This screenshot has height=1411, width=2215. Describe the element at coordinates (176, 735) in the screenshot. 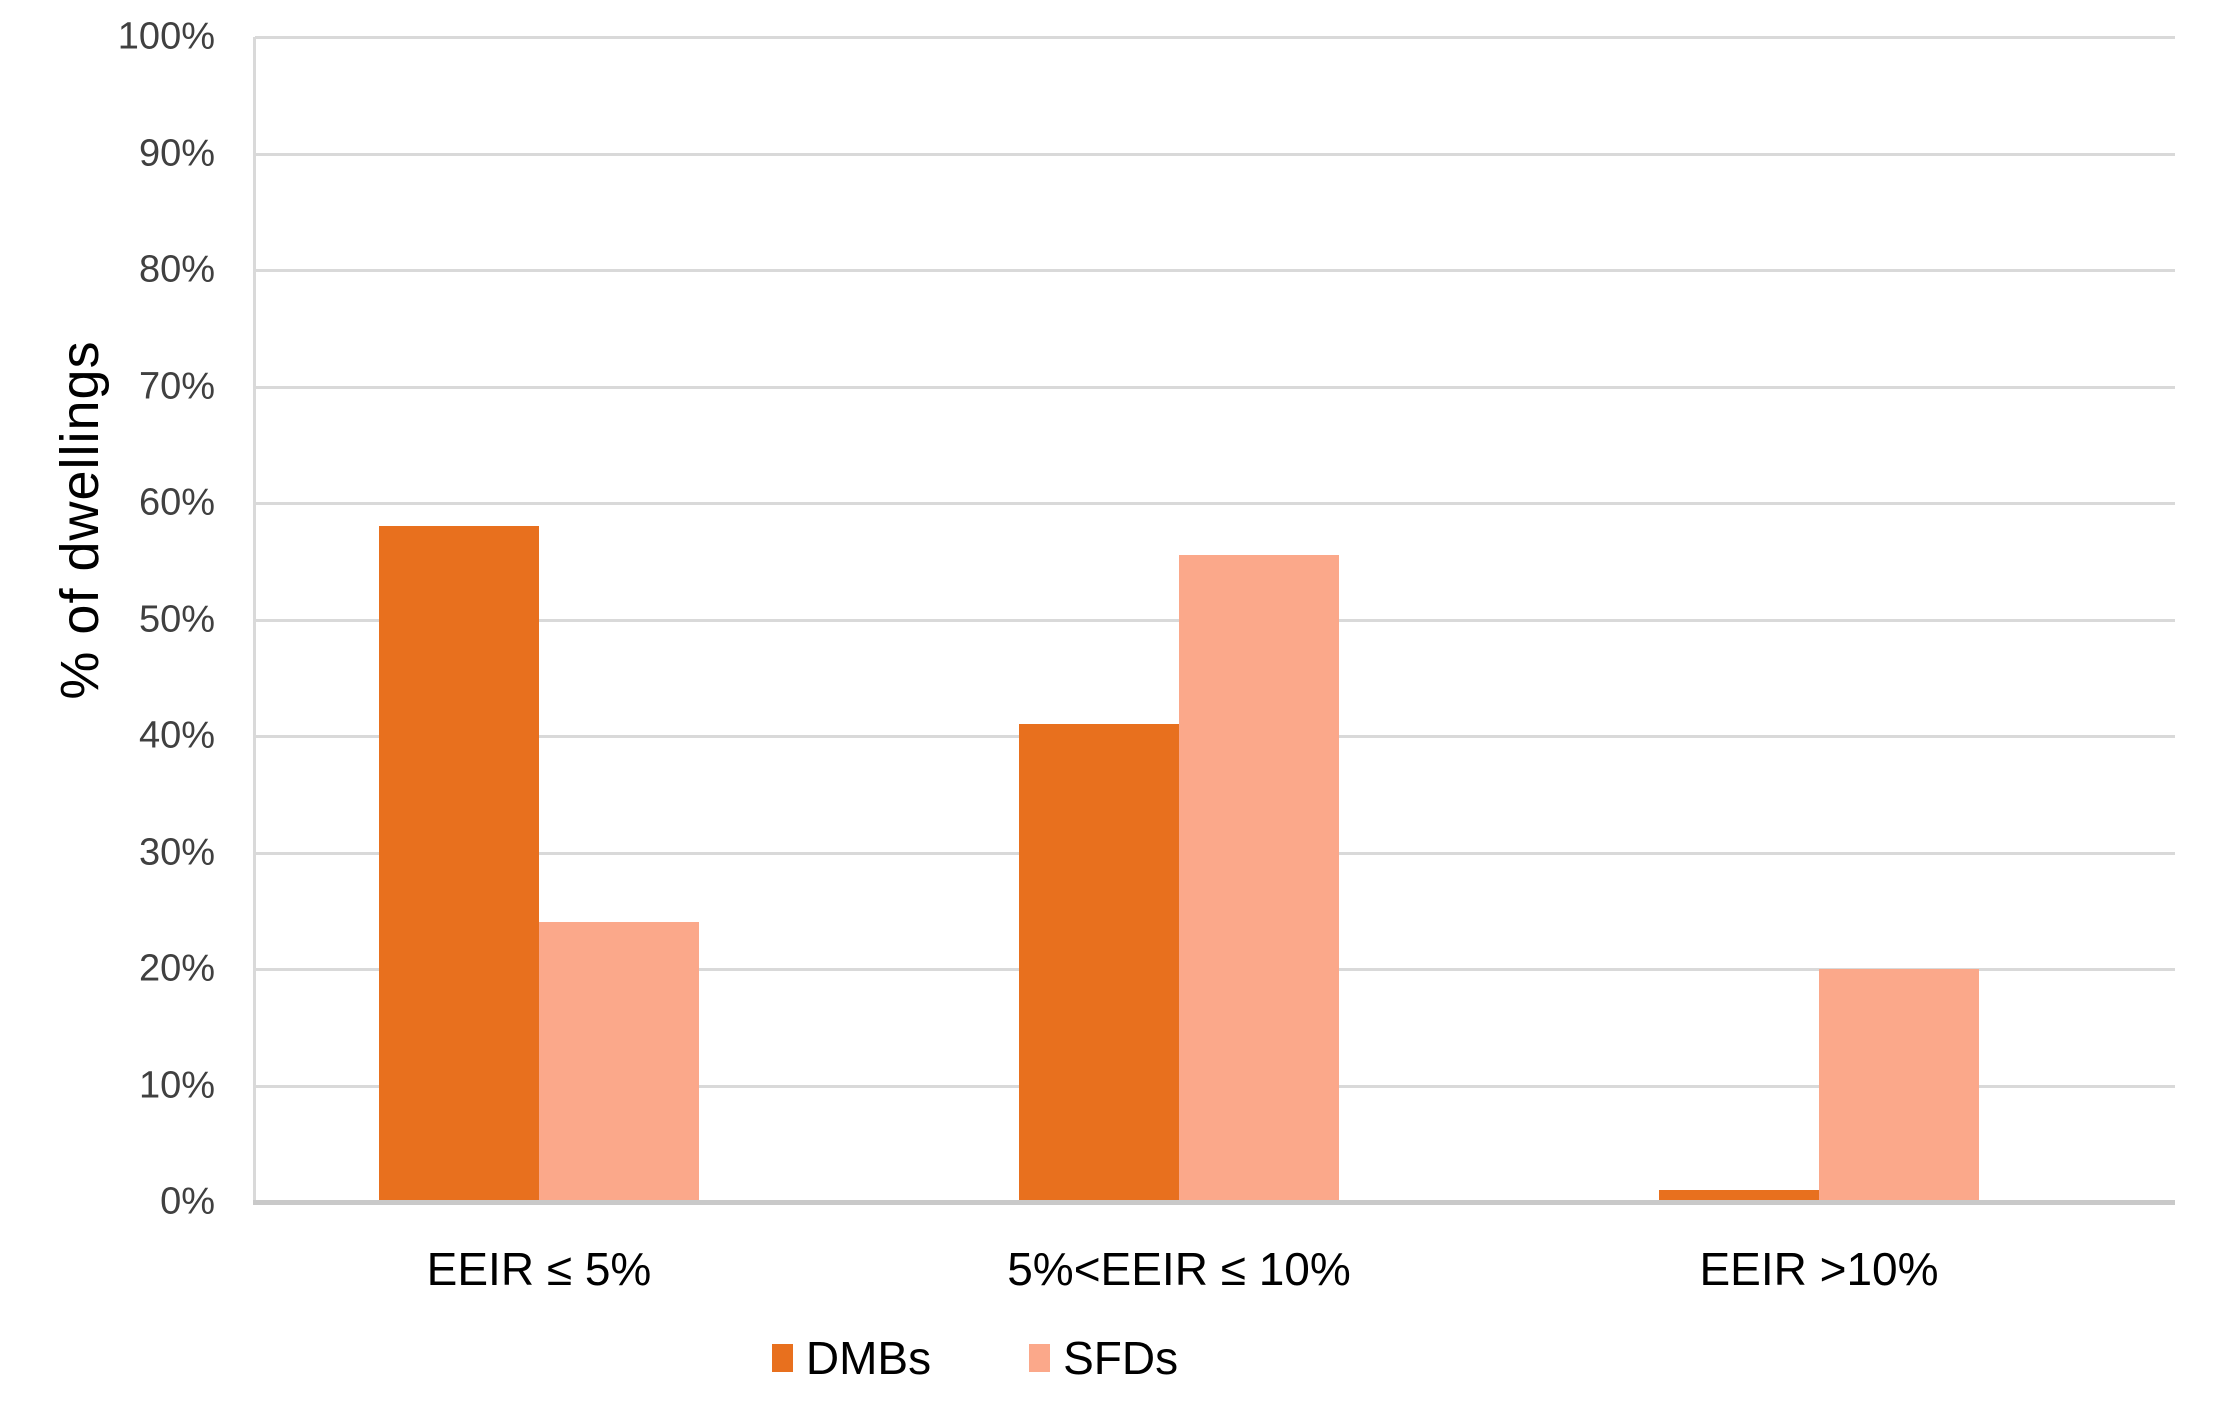

I see `y-tick-label: 40%` at that location.